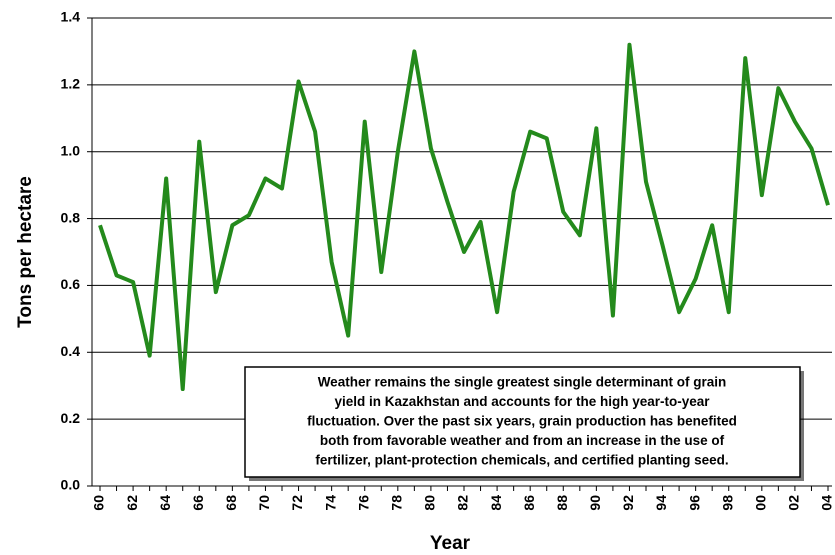 The height and width of the screenshot is (555, 835). Describe the element at coordinates (562, 503) in the screenshot. I see `x-tick-label: 88` at that location.